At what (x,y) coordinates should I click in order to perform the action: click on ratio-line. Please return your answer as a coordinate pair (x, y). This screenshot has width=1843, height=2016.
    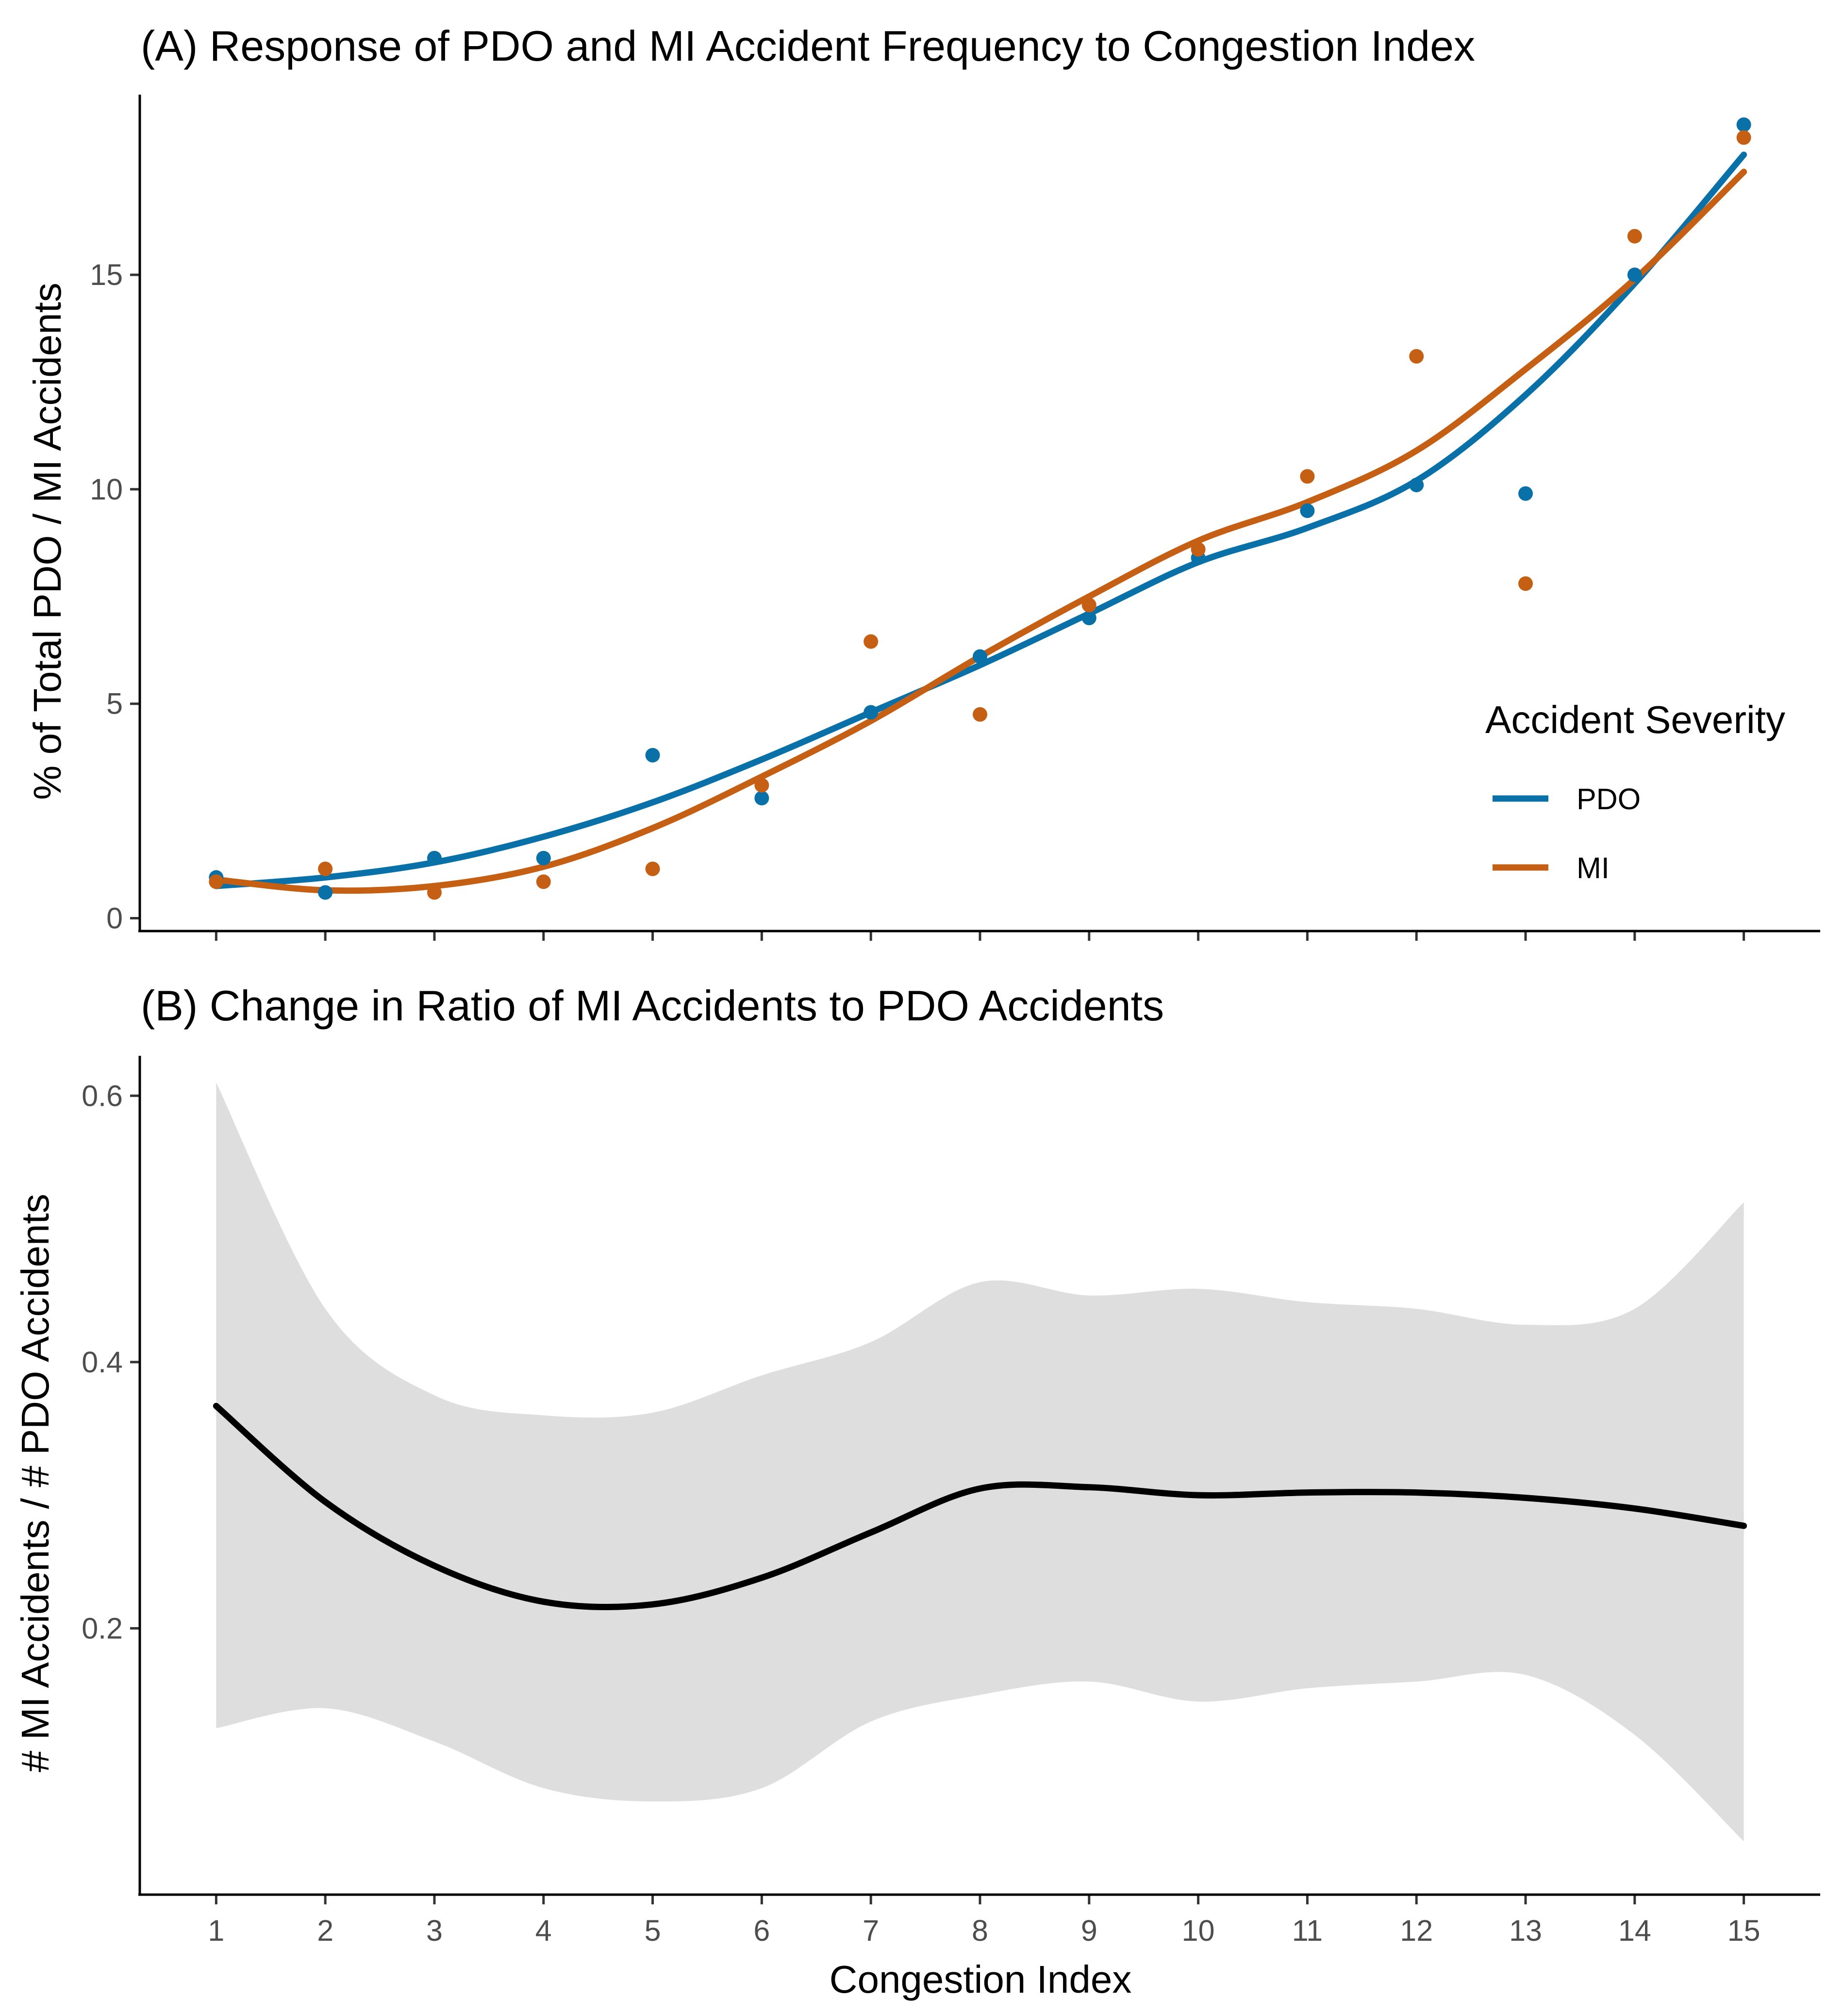
    Looking at the image, I should click on (980, 1506).